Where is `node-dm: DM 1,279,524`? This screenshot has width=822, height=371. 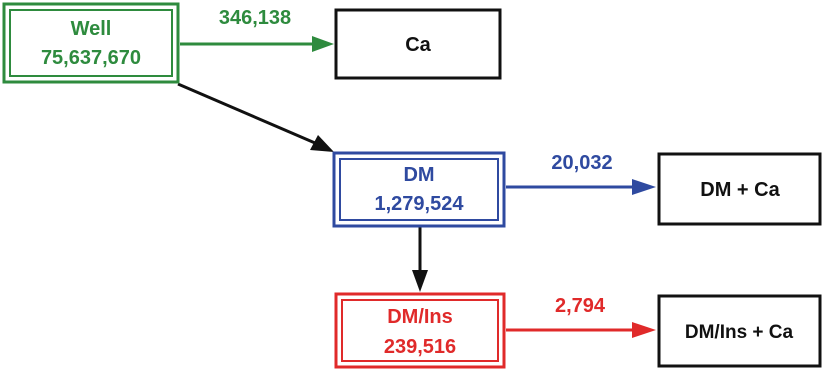 node-dm: DM 1,279,524 is located at coordinates (419, 189).